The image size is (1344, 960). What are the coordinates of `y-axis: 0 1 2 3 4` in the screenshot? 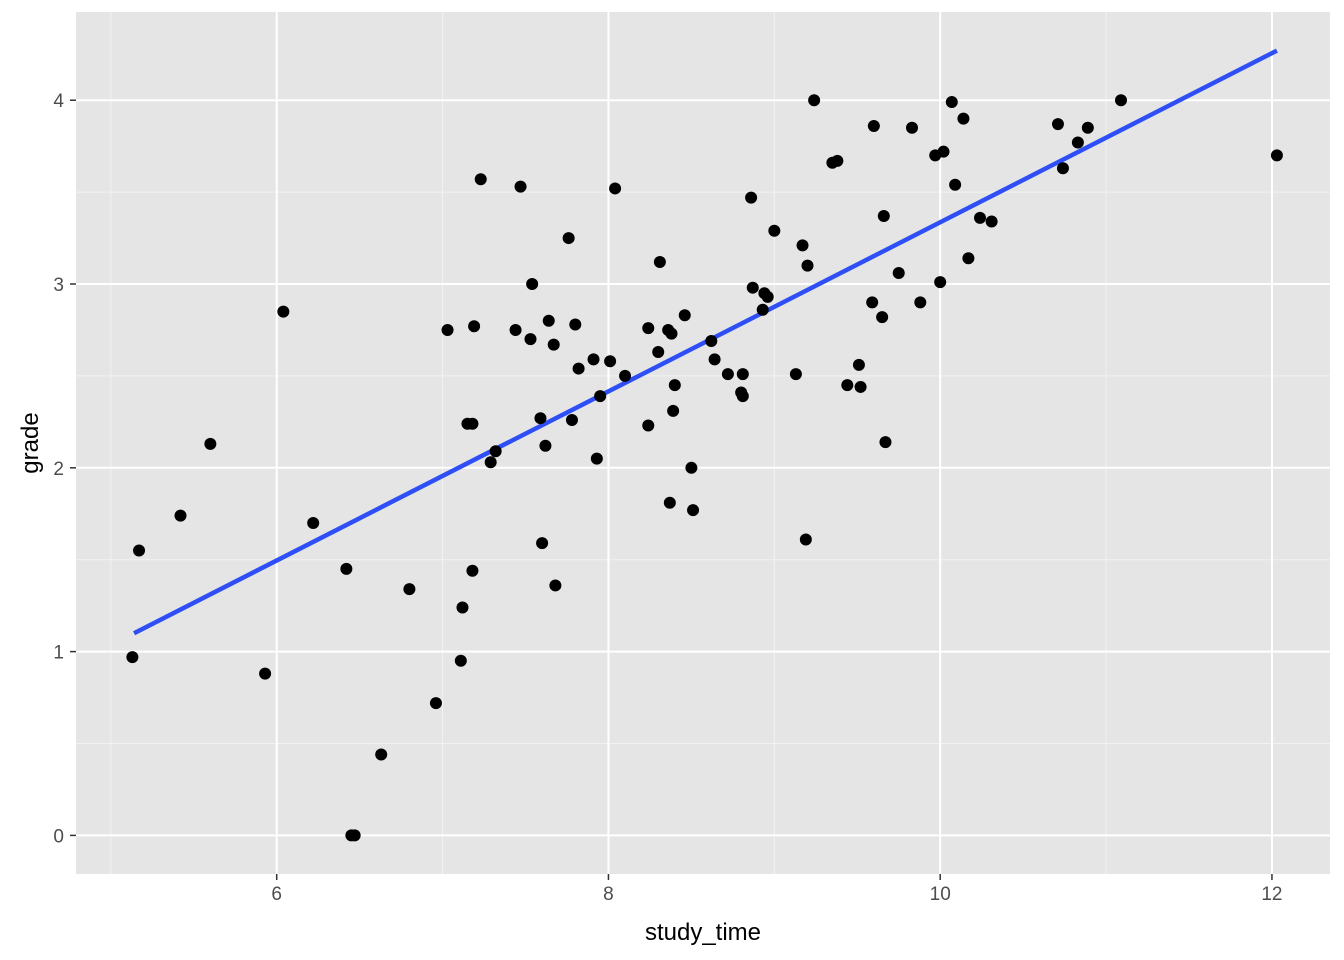 It's located at (64, 469).